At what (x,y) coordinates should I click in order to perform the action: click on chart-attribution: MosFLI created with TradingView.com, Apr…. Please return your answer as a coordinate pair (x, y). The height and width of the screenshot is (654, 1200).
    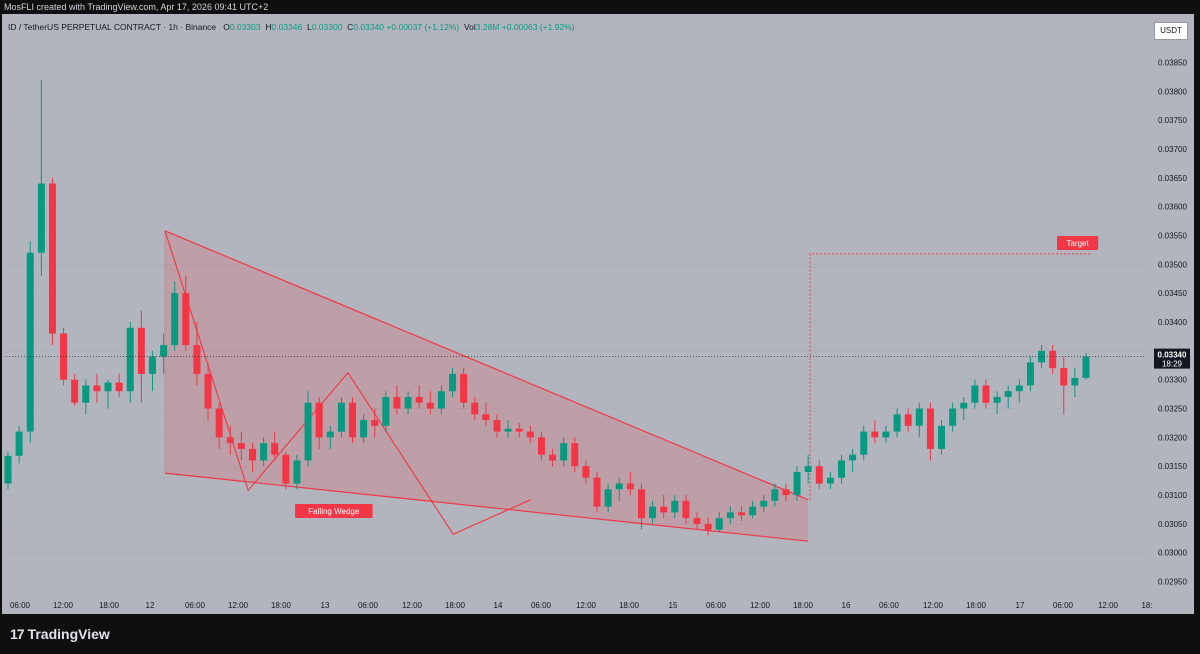
    Looking at the image, I should click on (600, 7).